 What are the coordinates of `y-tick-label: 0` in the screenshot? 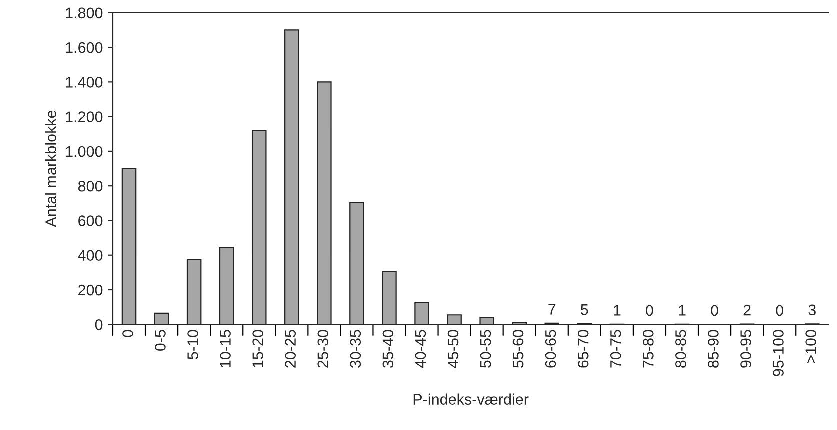 It's located at (99, 325).